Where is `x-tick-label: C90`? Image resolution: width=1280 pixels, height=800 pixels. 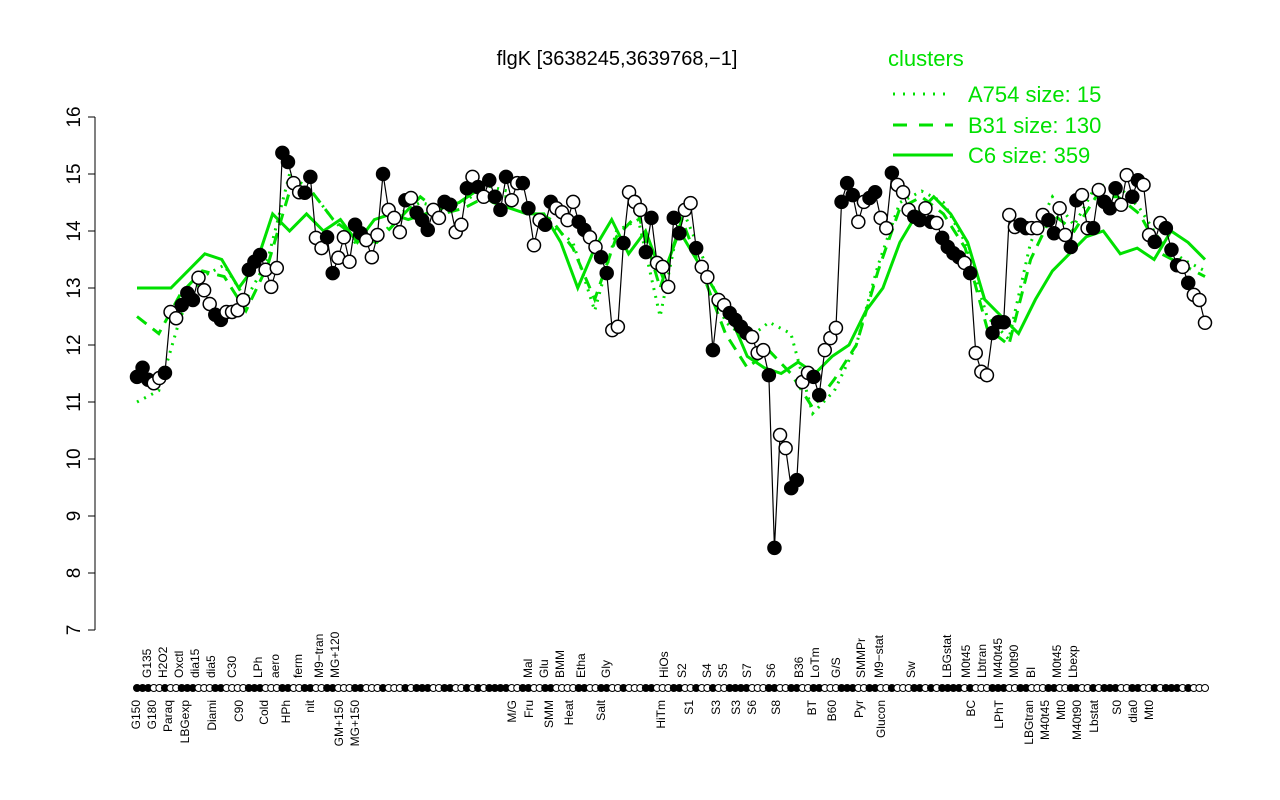
x-tick-label: C90 is located at coordinates (239, 711).